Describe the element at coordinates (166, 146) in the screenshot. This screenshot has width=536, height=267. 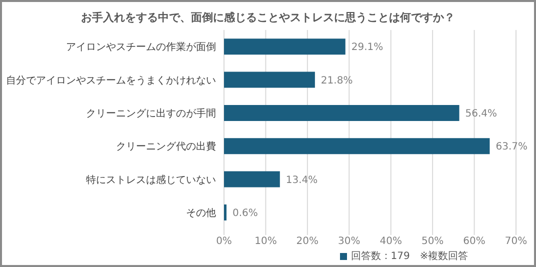
I see `y-tick-label: クリーニング代の出費` at that location.